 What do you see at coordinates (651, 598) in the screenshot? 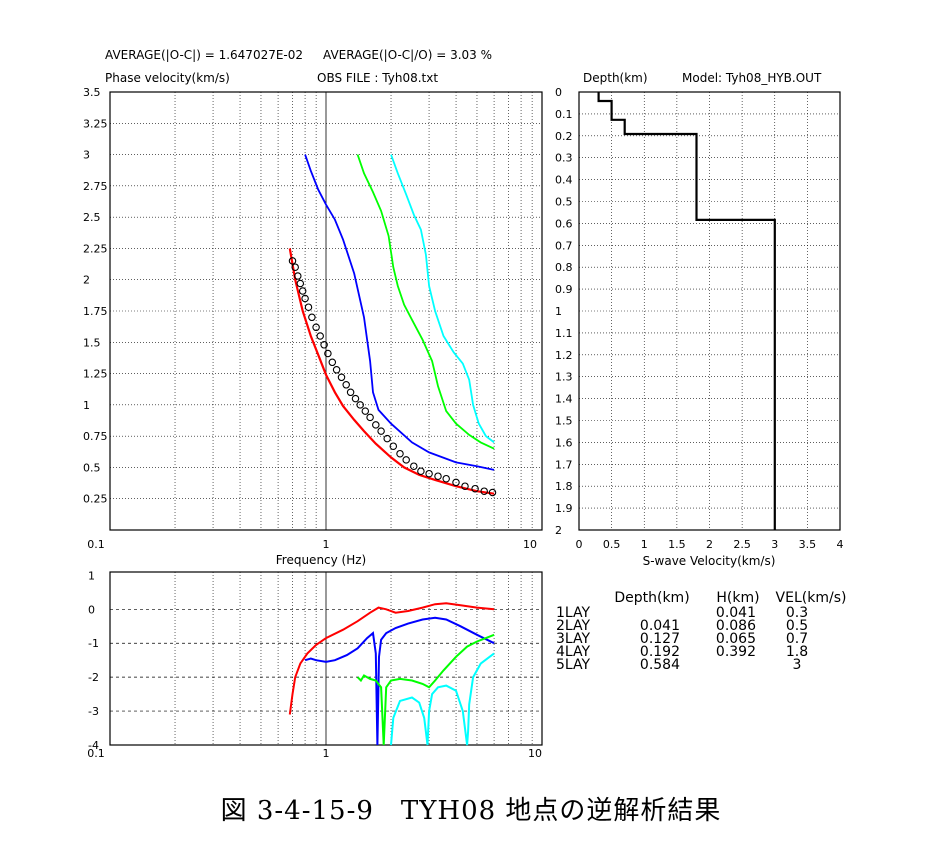
I see `table-header-depth: Depth(km)` at bounding box center [651, 598].